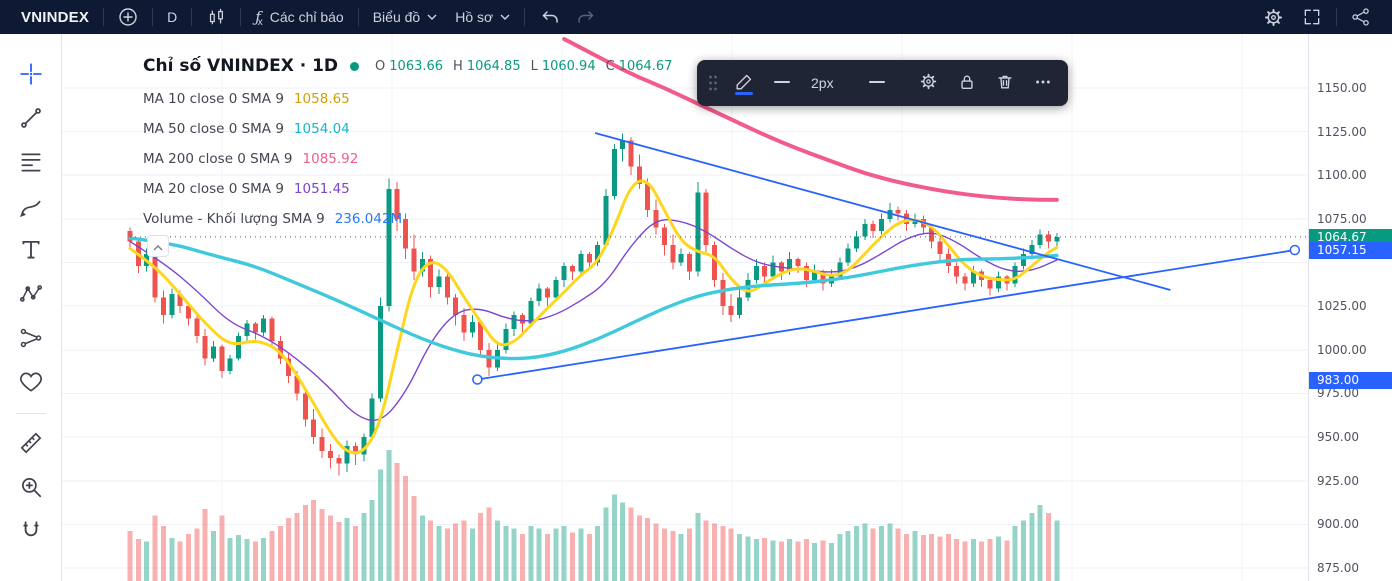  What do you see at coordinates (744, 93) in the screenshot?
I see `color-swatch` at bounding box center [744, 93].